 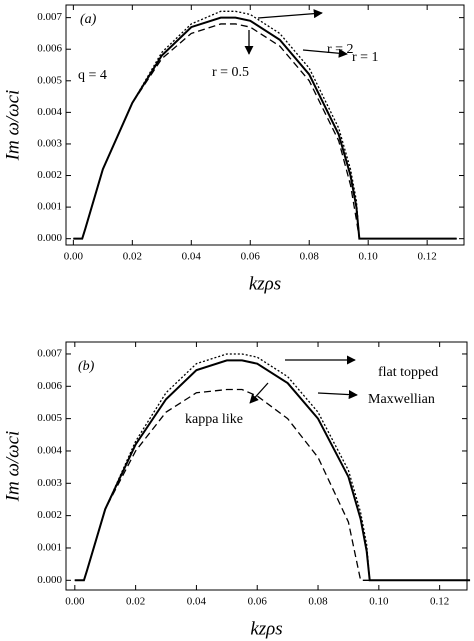 I want to click on annotation: q = 4, so click(x=92, y=75).